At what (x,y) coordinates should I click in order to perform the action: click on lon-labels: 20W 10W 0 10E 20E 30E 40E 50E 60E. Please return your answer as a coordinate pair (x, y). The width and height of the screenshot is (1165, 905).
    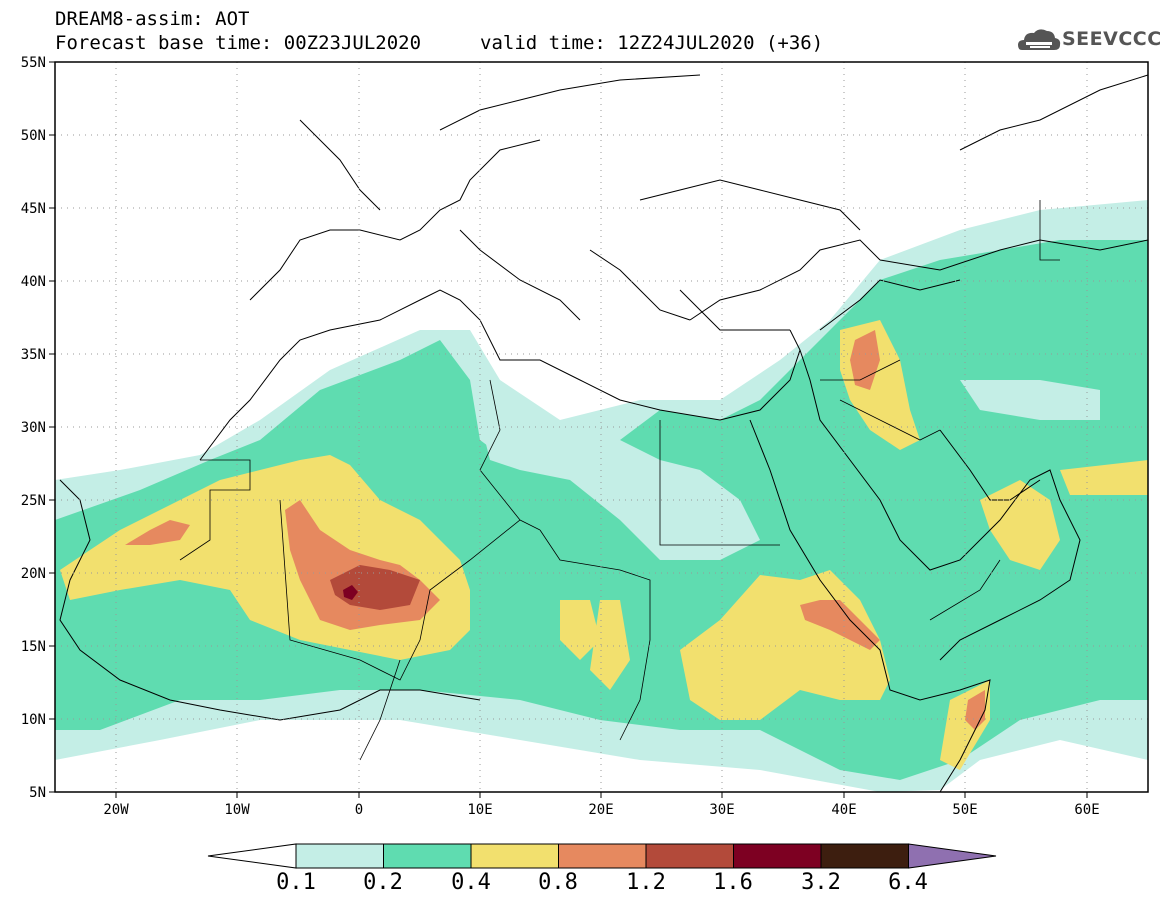
    Looking at the image, I should click on (601, 810).